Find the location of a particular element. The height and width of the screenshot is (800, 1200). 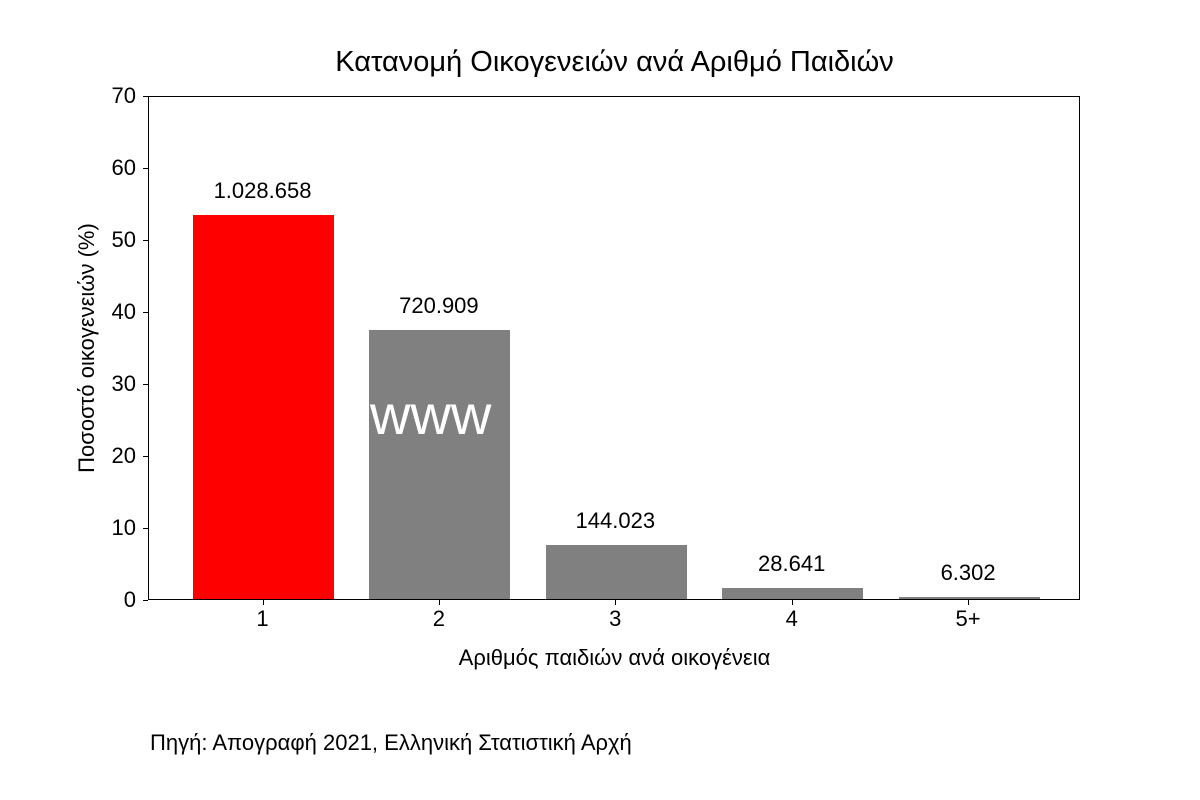

y-tick-label: 70 is located at coordinates (123, 95).